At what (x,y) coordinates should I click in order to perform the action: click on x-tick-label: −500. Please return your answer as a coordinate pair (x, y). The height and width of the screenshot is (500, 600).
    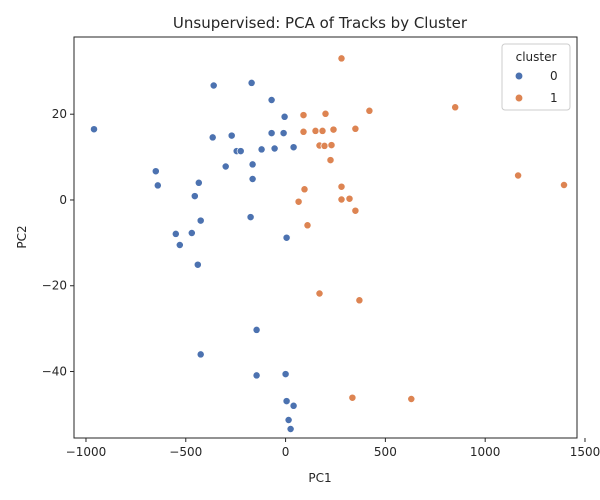
    Looking at the image, I should click on (185, 452).